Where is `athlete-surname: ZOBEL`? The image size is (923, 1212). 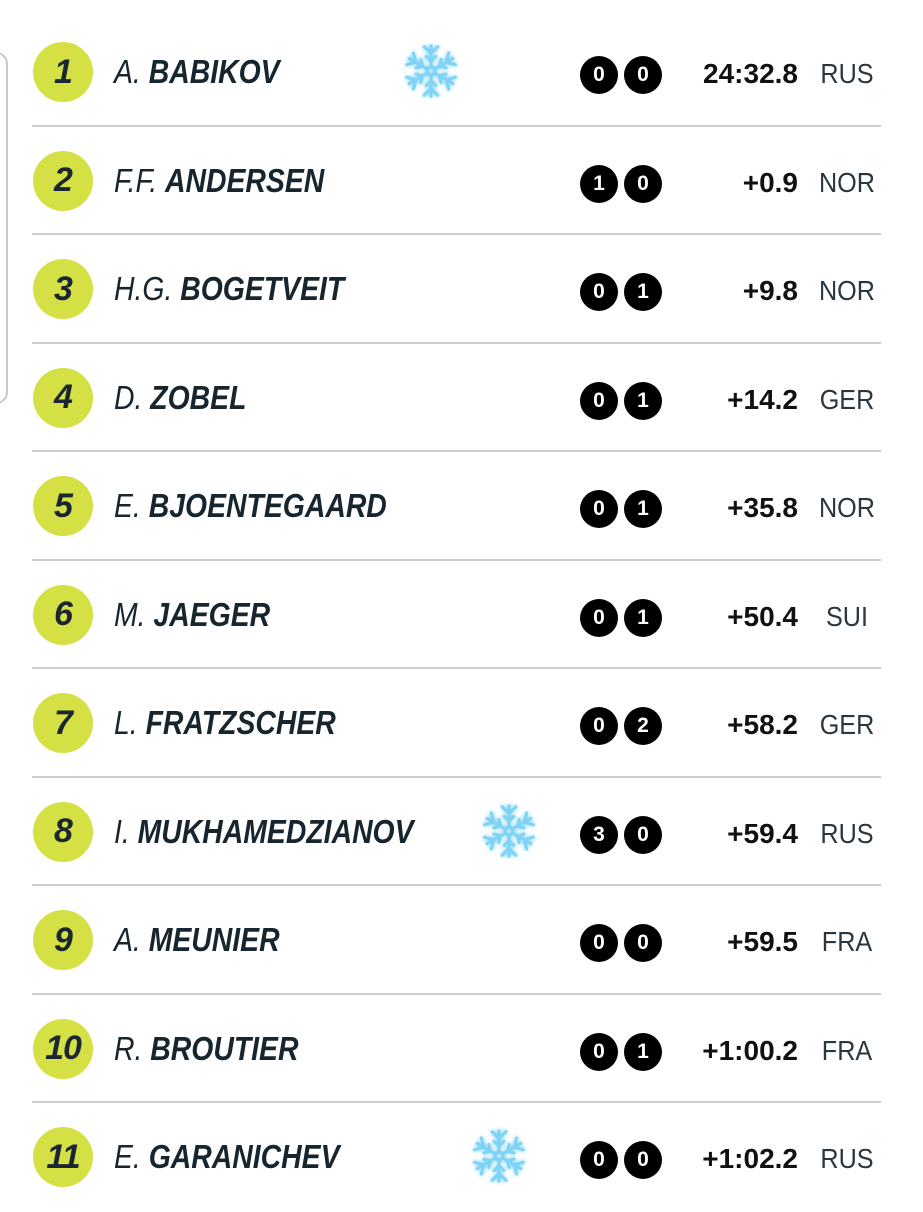
athlete-surname: ZOBEL is located at coordinates (198, 397).